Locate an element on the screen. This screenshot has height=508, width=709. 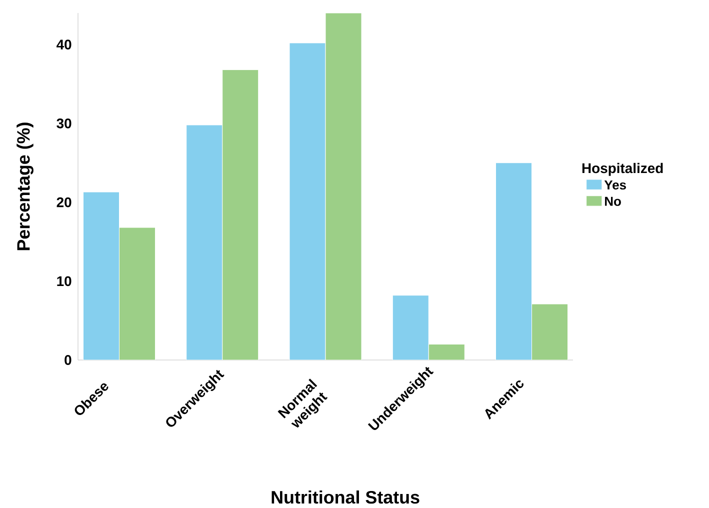
legend-title: Hospitalized is located at coordinates (622, 169).